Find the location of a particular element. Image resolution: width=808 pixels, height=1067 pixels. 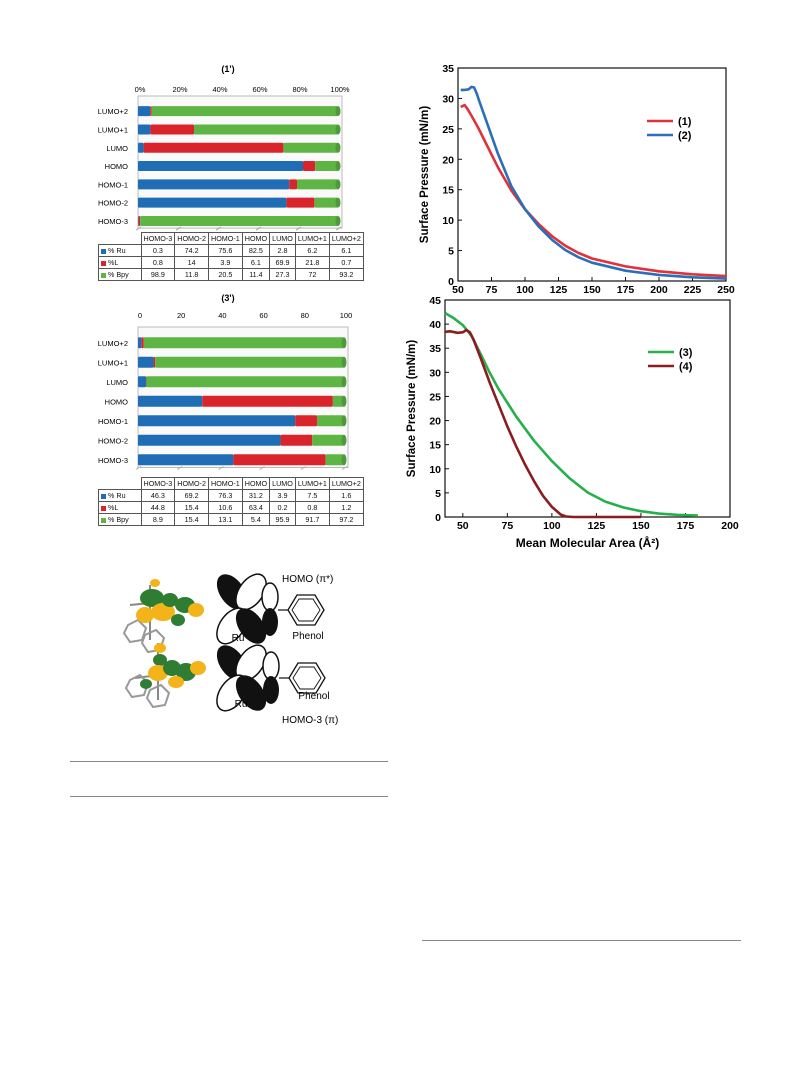

y-tick-label: LUMO+1 is located at coordinates (113, 129).